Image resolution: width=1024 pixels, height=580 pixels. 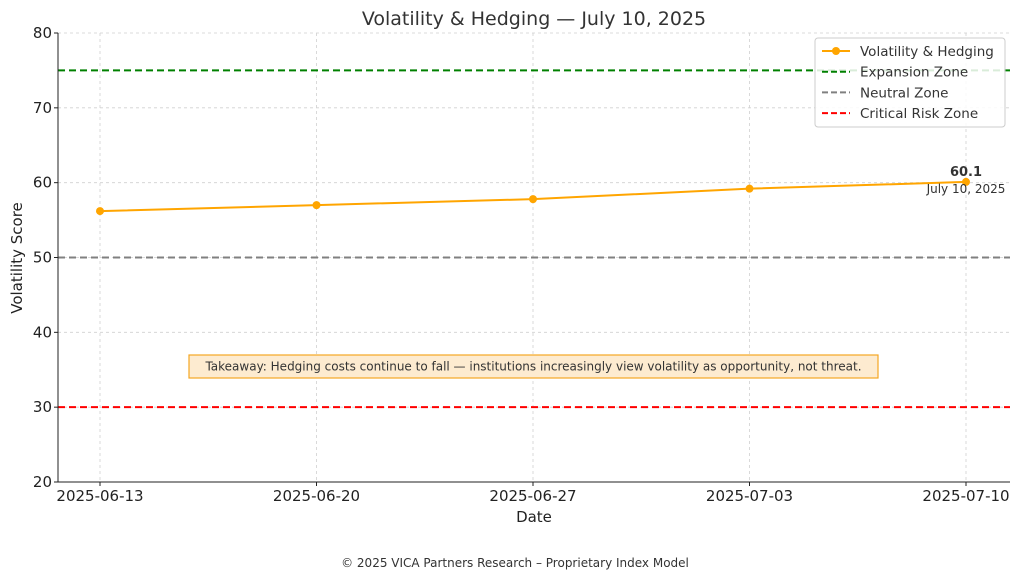 What do you see at coordinates (316, 496) in the screenshot?
I see `x-tick-label: 2025-06-20` at bounding box center [316, 496].